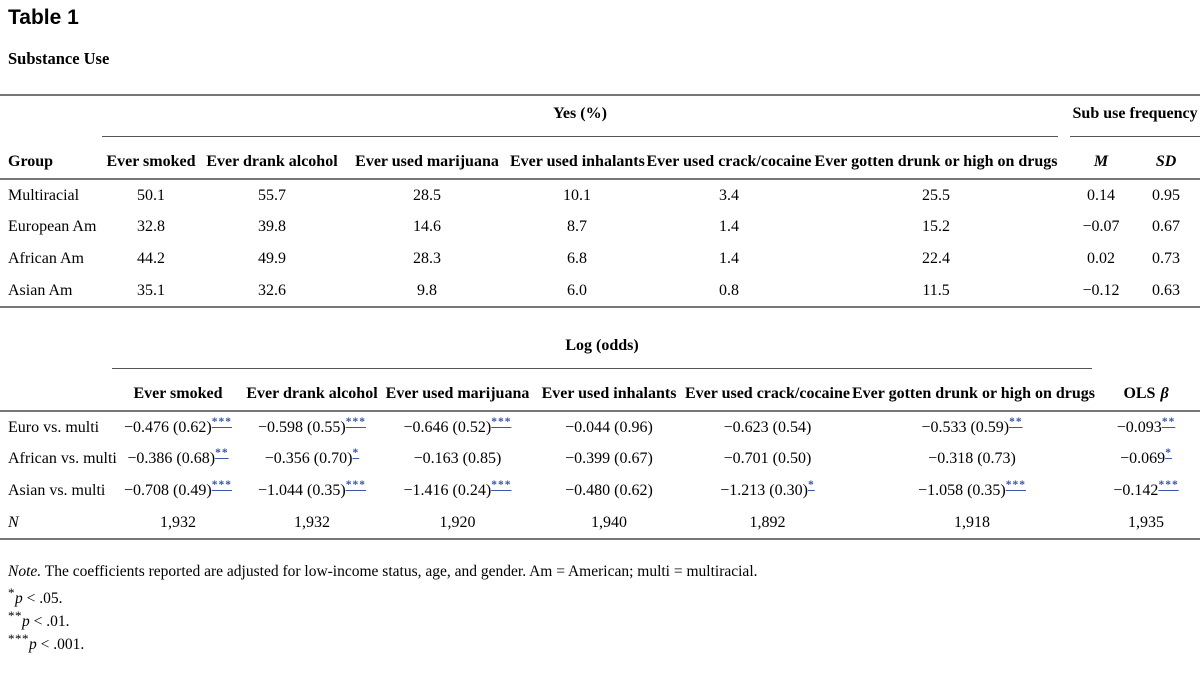 This screenshot has height=678, width=1200. I want to click on coefficient-value: −0.623 (0.54), so click(767, 427).